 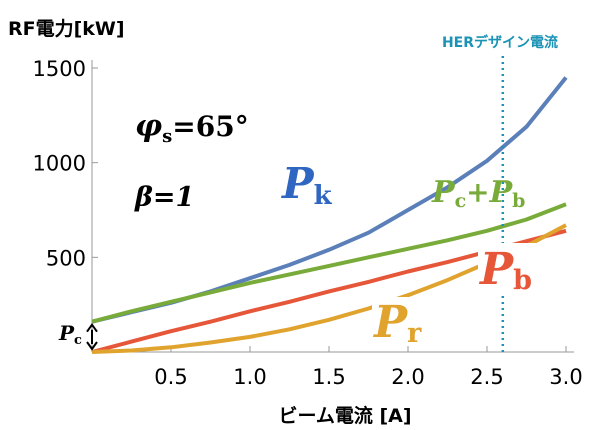 I want to click on phi-annotation: φs=65°, so click(x=192, y=128).